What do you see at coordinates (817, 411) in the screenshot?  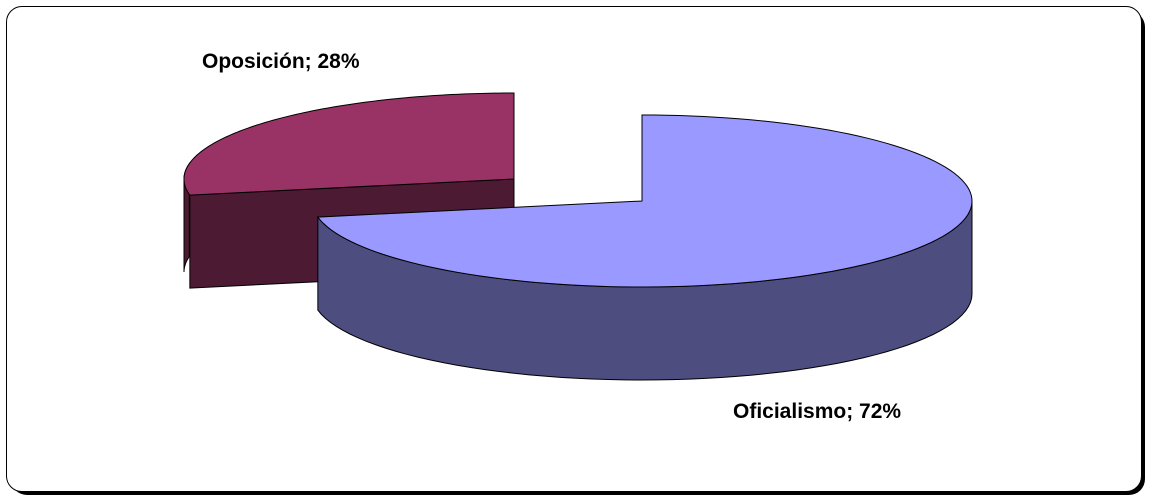 I see `data-label-oficialismo: Oficialismo; 72%` at bounding box center [817, 411].